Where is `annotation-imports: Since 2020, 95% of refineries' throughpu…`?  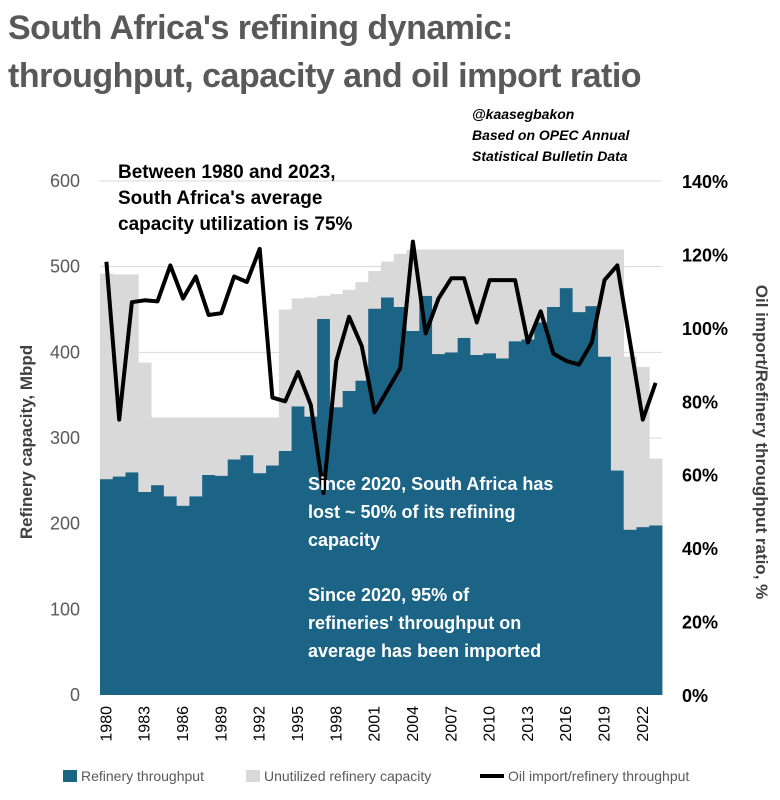 annotation-imports: Since 2020, 95% of refineries' throughpu… is located at coordinates (424, 623).